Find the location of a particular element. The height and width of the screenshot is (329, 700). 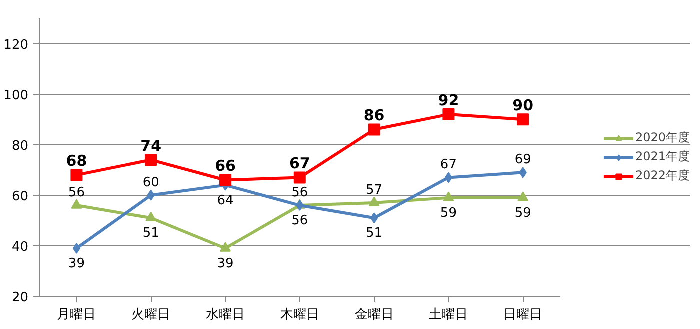

y-tick-label: 100 is located at coordinates (16, 96).